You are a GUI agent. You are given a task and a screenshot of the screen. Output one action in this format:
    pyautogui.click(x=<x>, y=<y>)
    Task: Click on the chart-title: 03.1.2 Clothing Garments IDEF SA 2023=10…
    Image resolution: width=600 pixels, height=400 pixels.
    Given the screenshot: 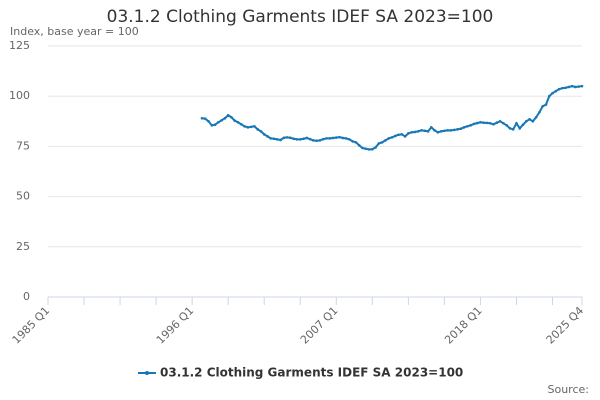 What is the action you would take?
    pyautogui.click(x=300, y=17)
    